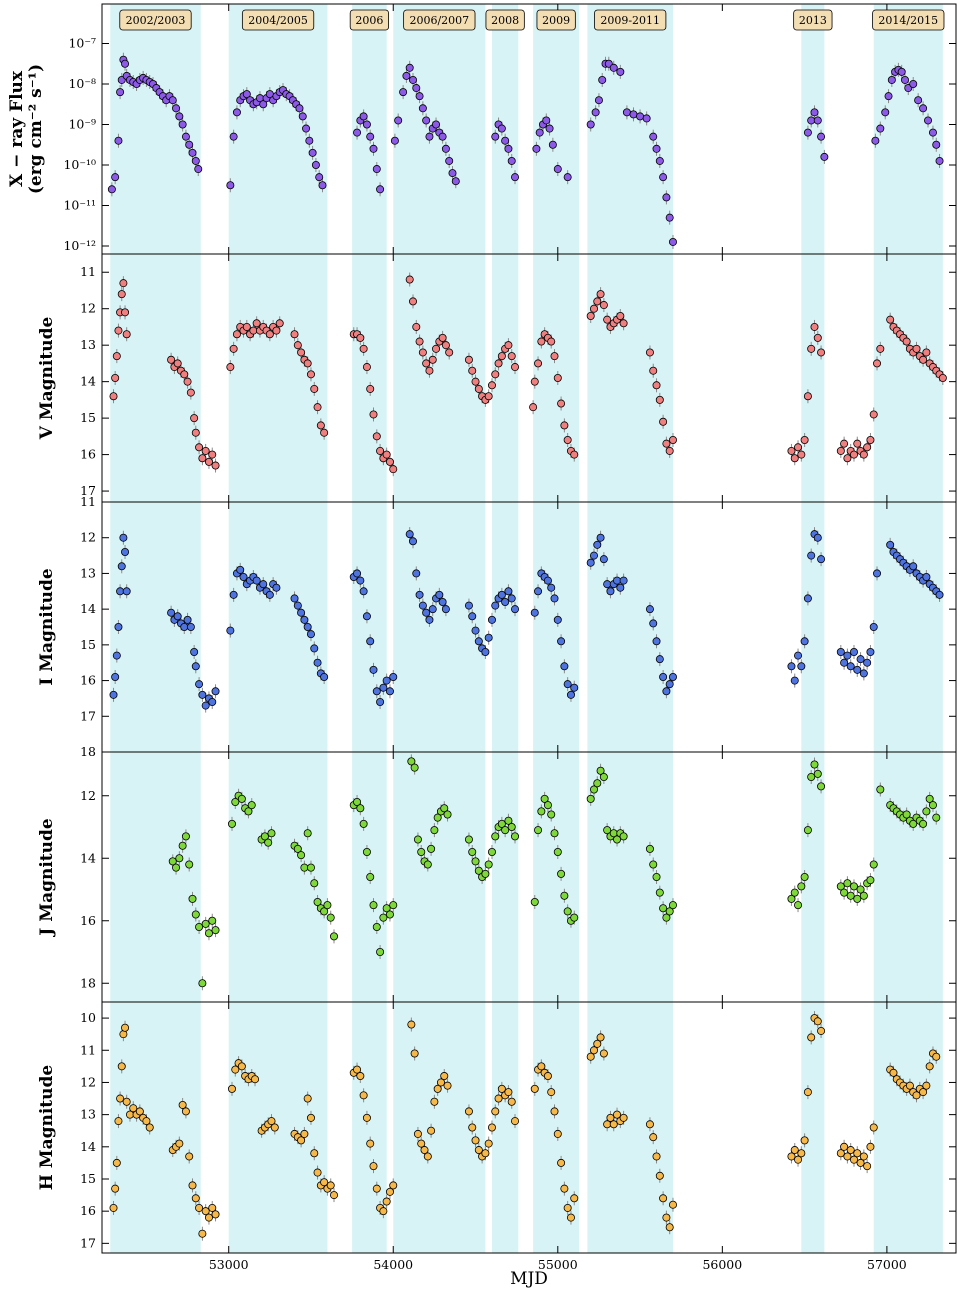  What do you see at coordinates (17, 128) in the screenshot?
I see `xray-y-axis-label-1: X − ray Flux` at bounding box center [17, 128].